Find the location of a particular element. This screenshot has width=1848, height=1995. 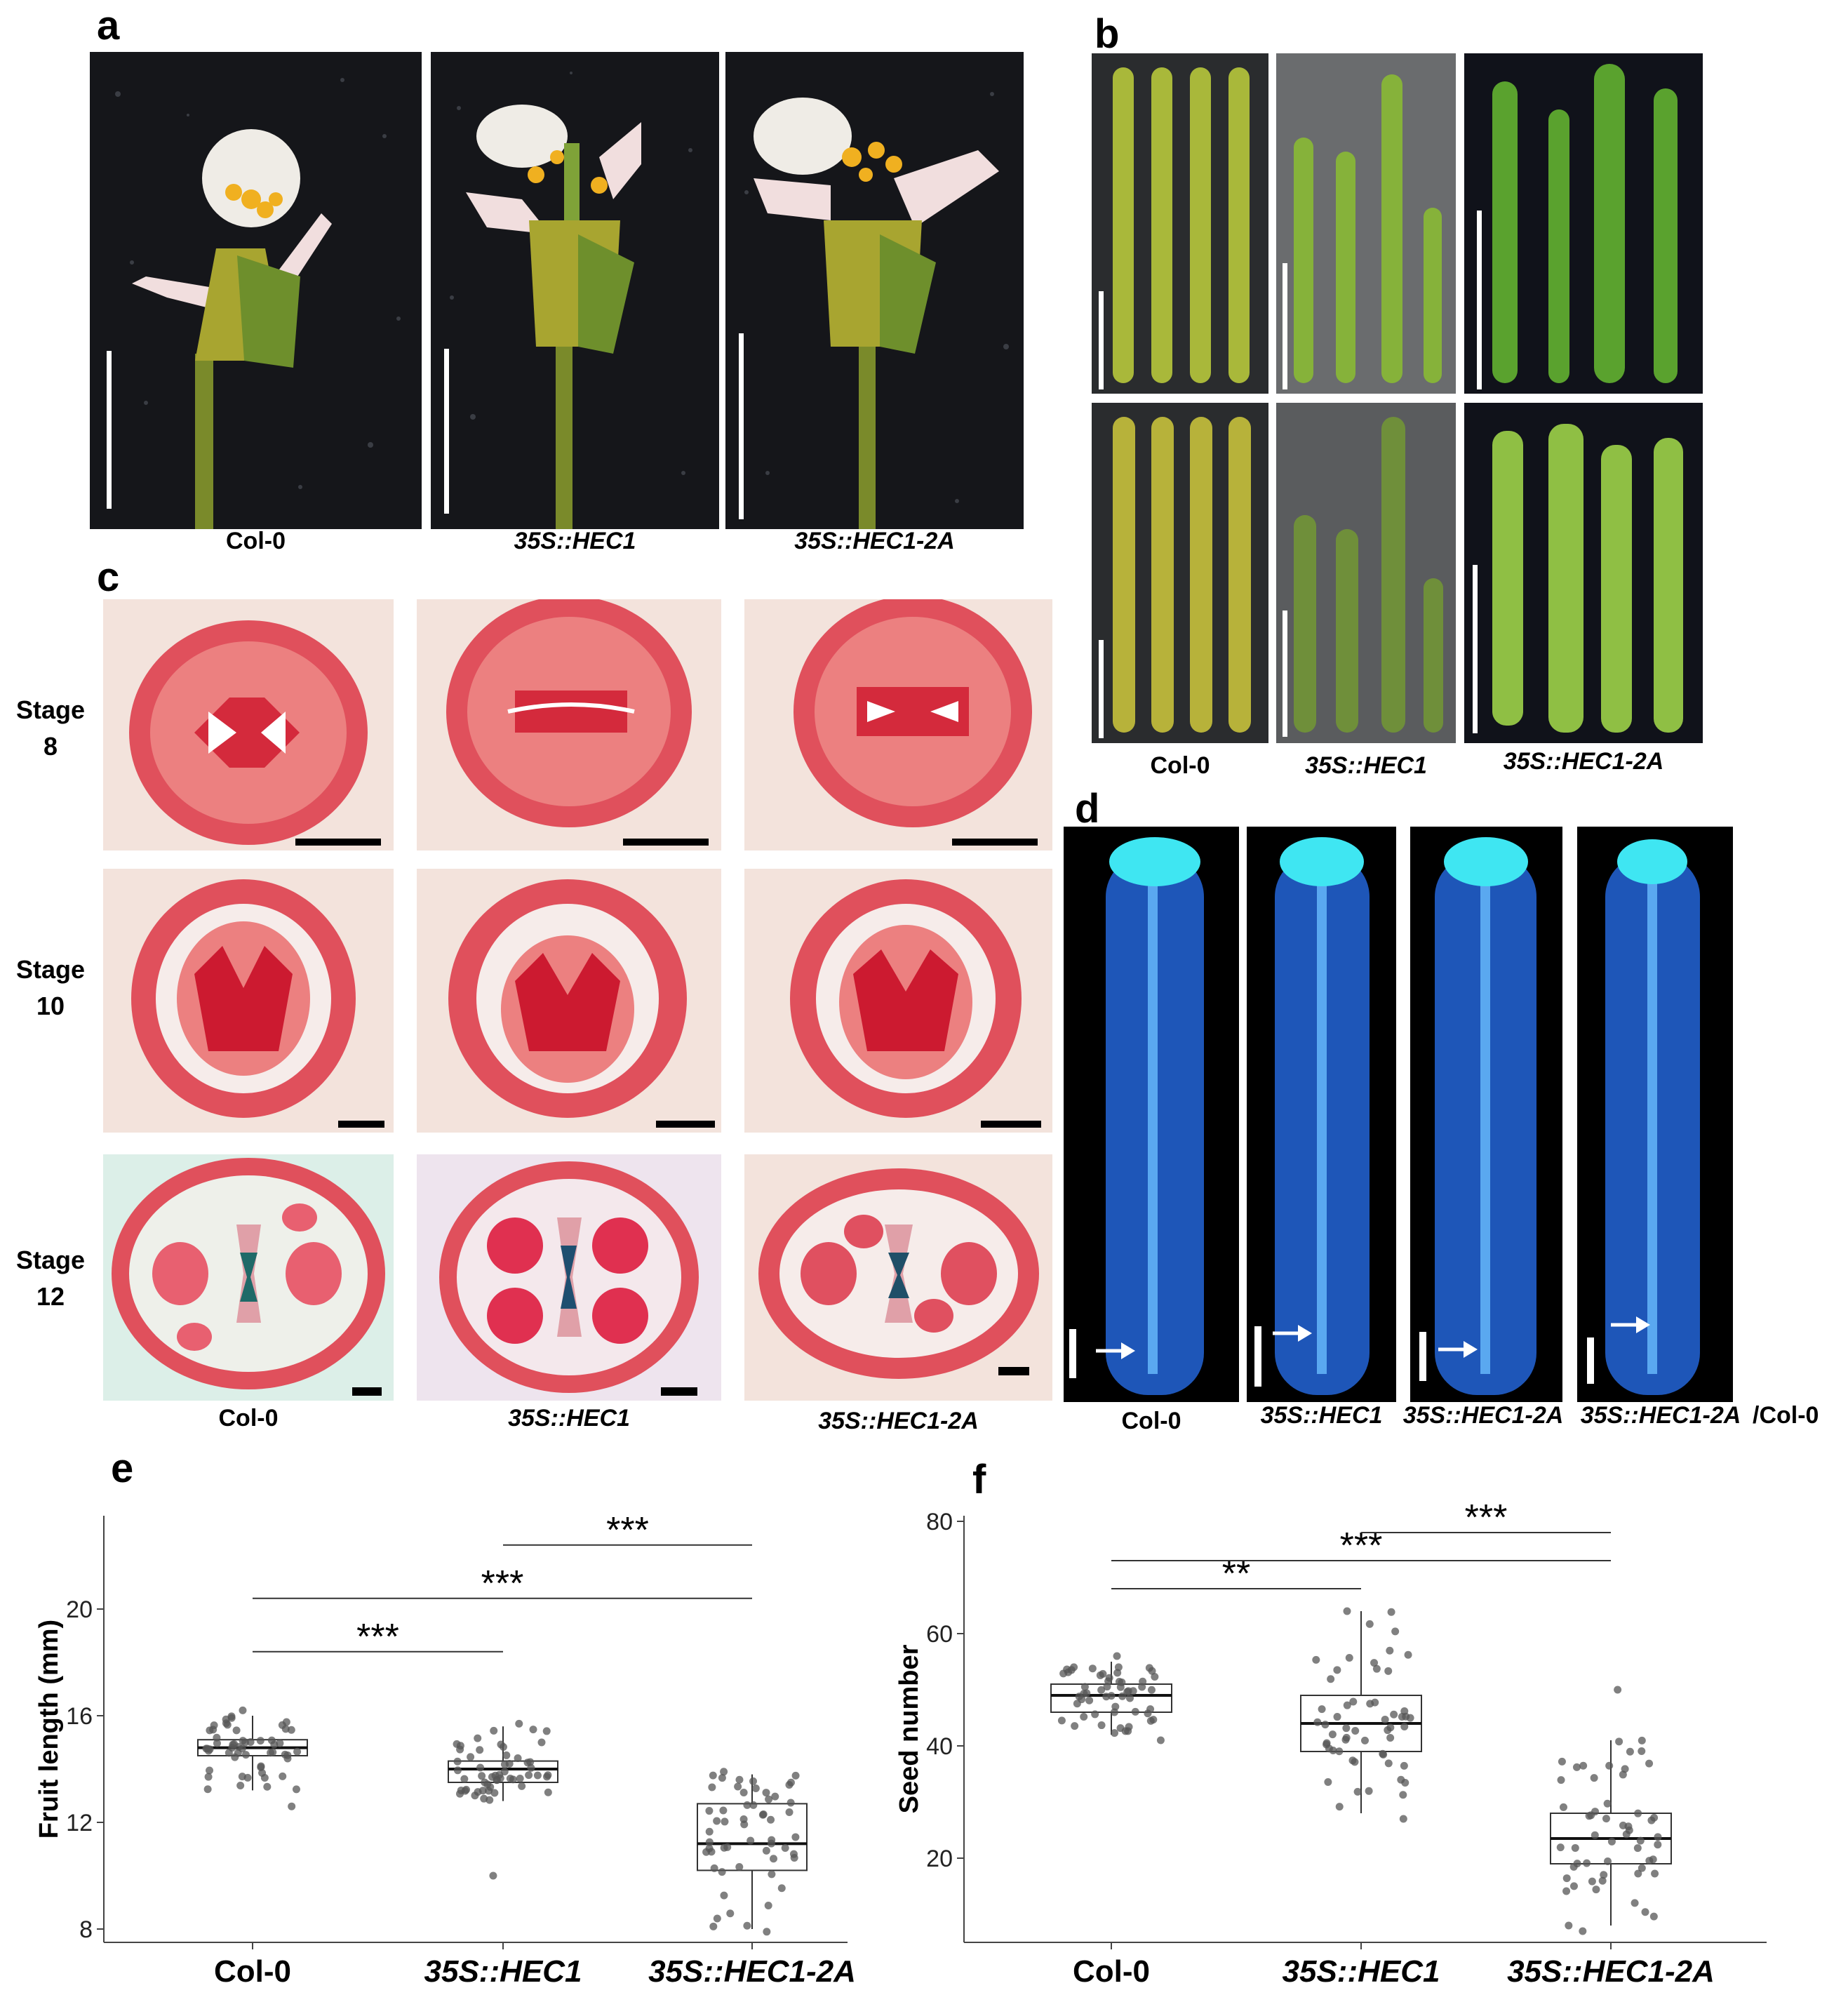

panel-label-e: e is located at coordinates (122, 1469).